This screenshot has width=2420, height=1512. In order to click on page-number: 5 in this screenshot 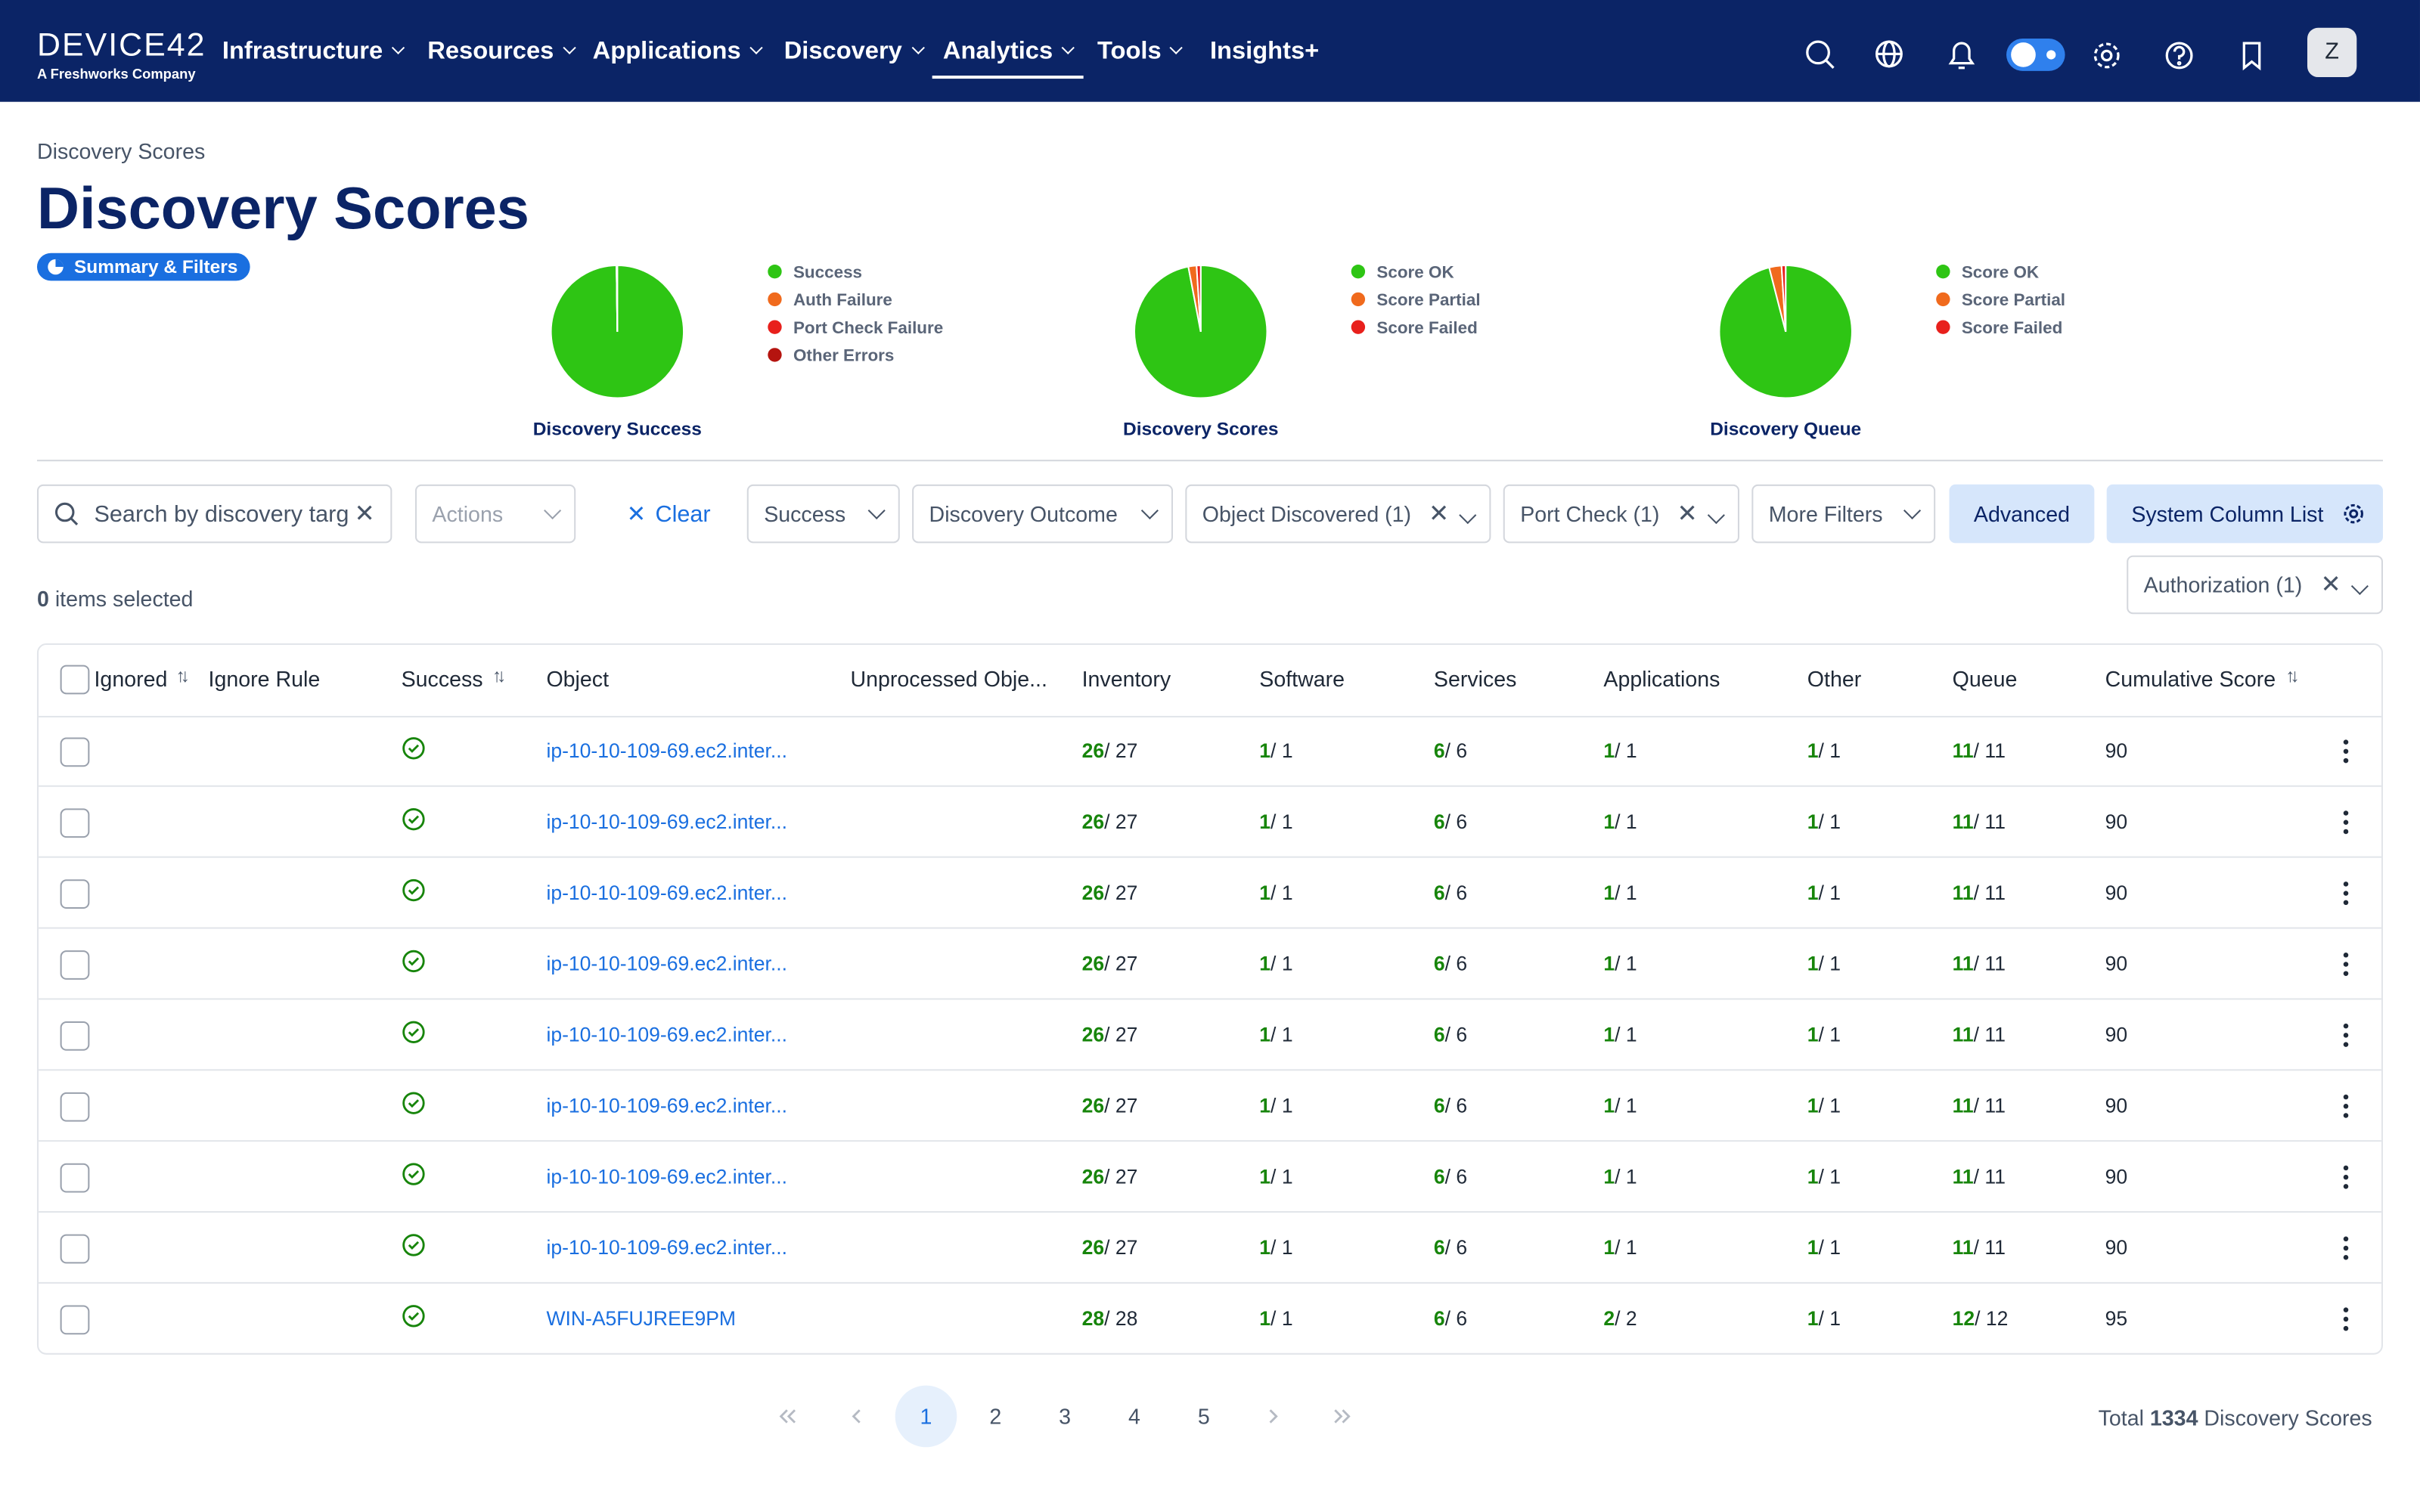, I will do `click(1204, 1417)`.